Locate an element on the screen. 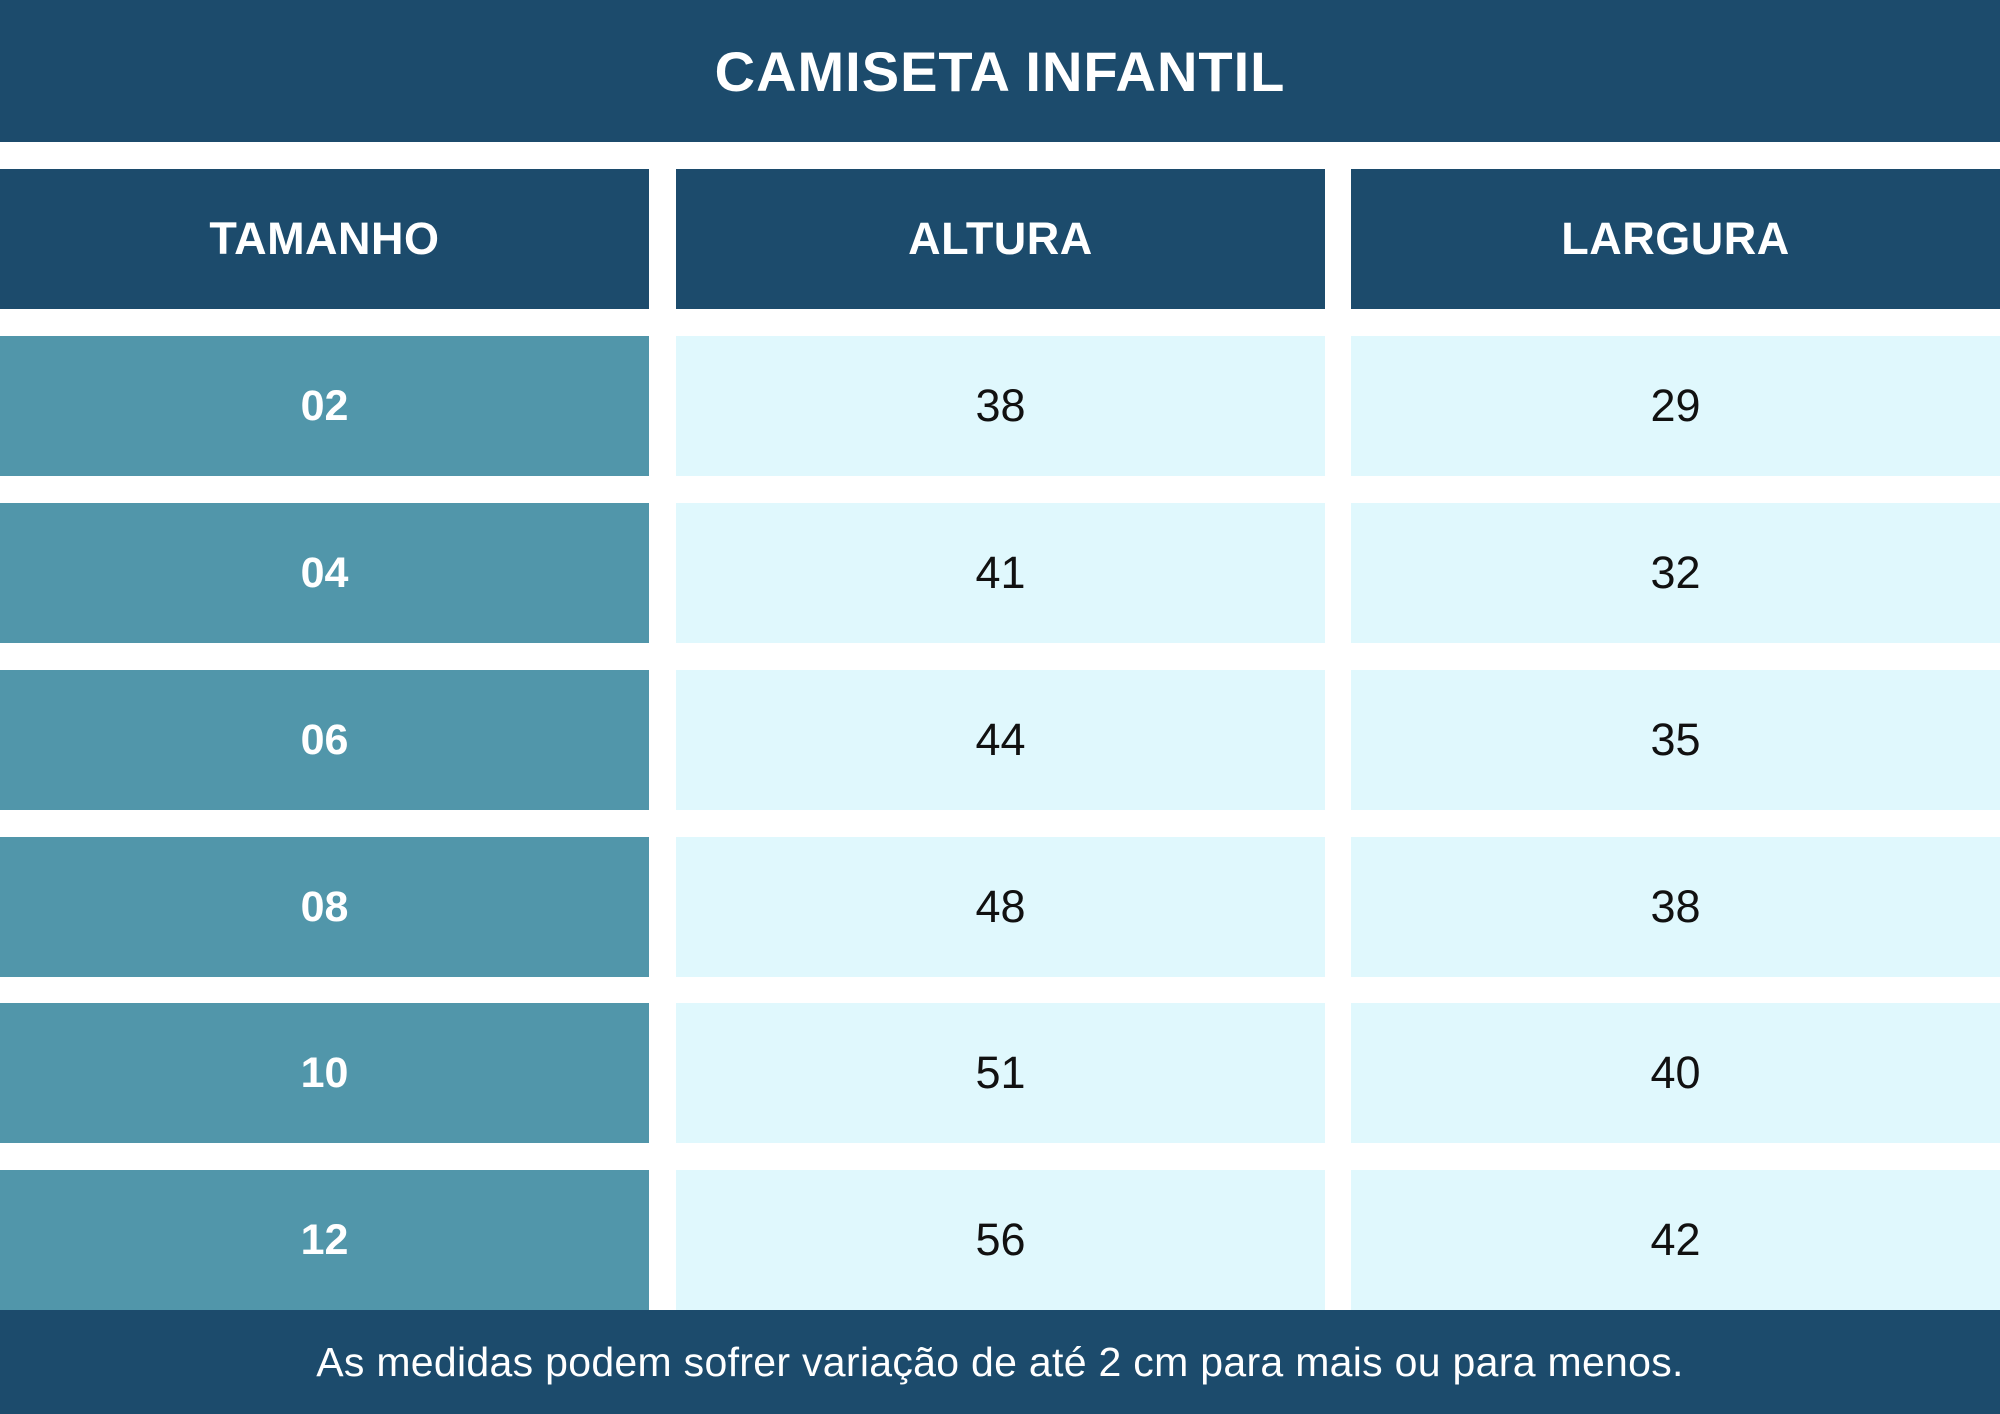 The width and height of the screenshot is (2000, 1414). title-bar: CAMISETA INFANTIL is located at coordinates (1000, 71).